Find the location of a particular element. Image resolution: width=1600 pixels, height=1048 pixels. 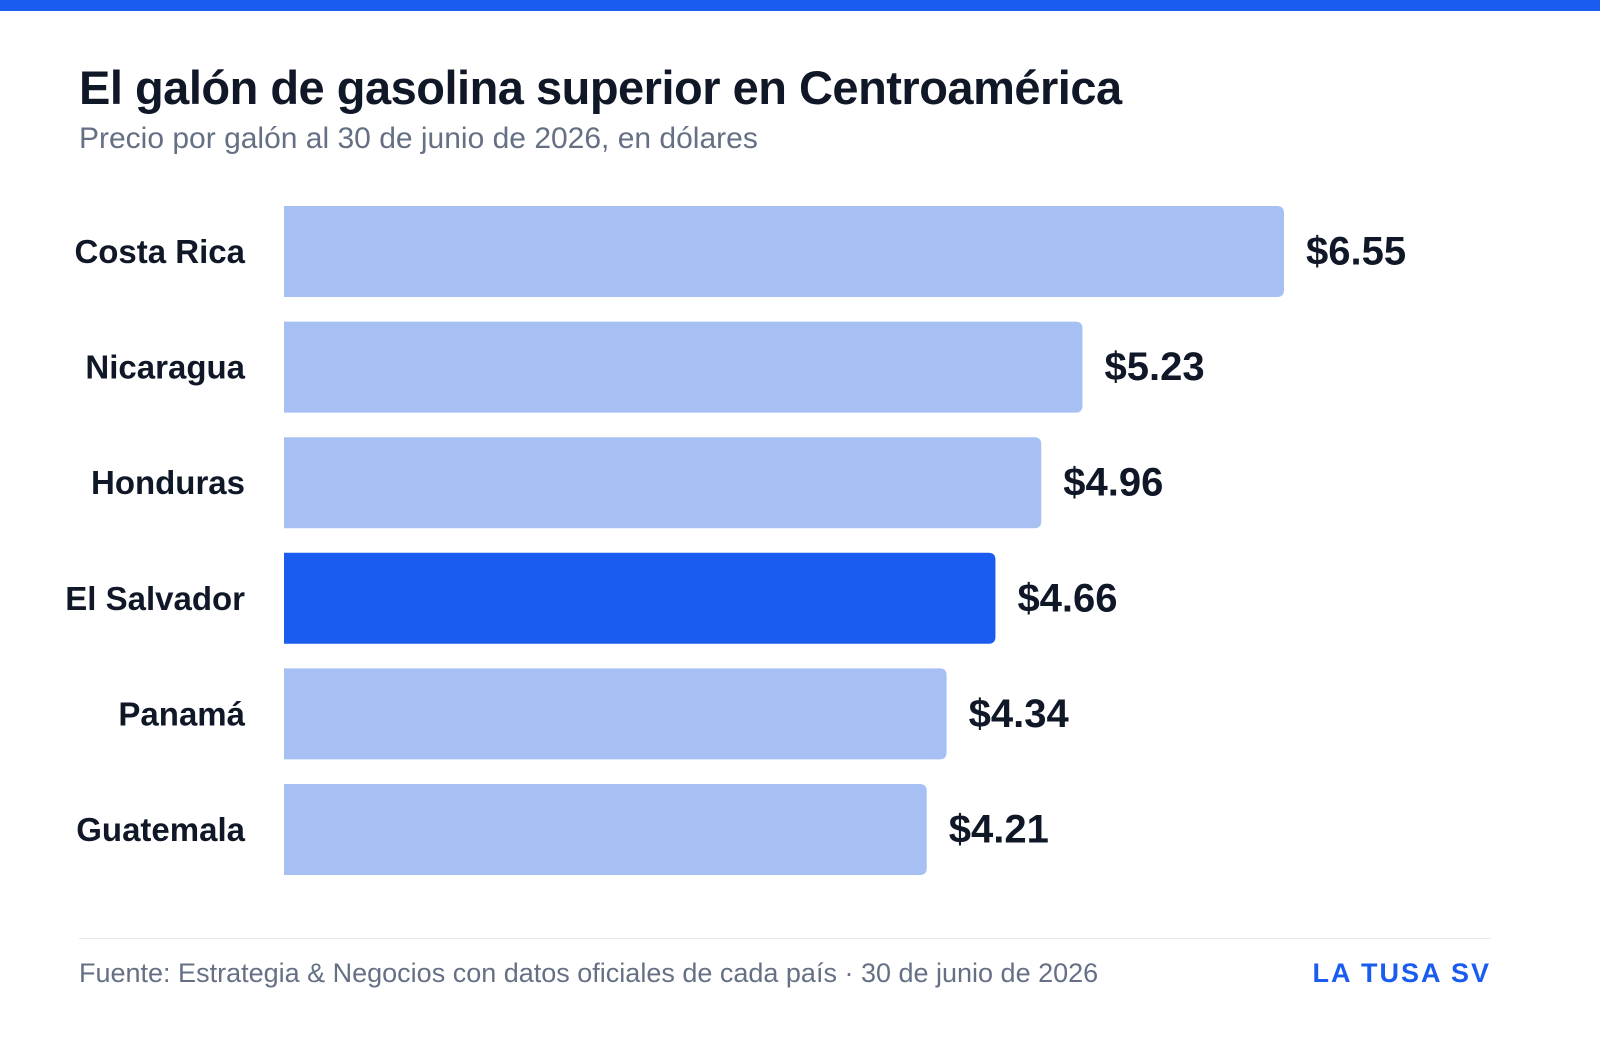

bar-el-salvador is located at coordinates (640, 598).